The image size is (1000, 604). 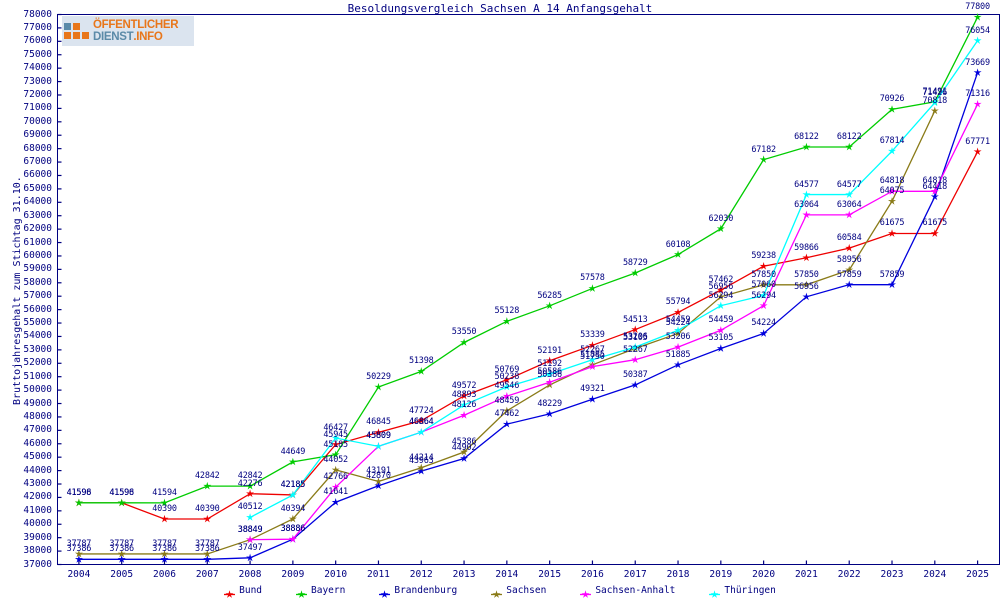 I want to click on logo-squares-icon, so click(x=76, y=31).